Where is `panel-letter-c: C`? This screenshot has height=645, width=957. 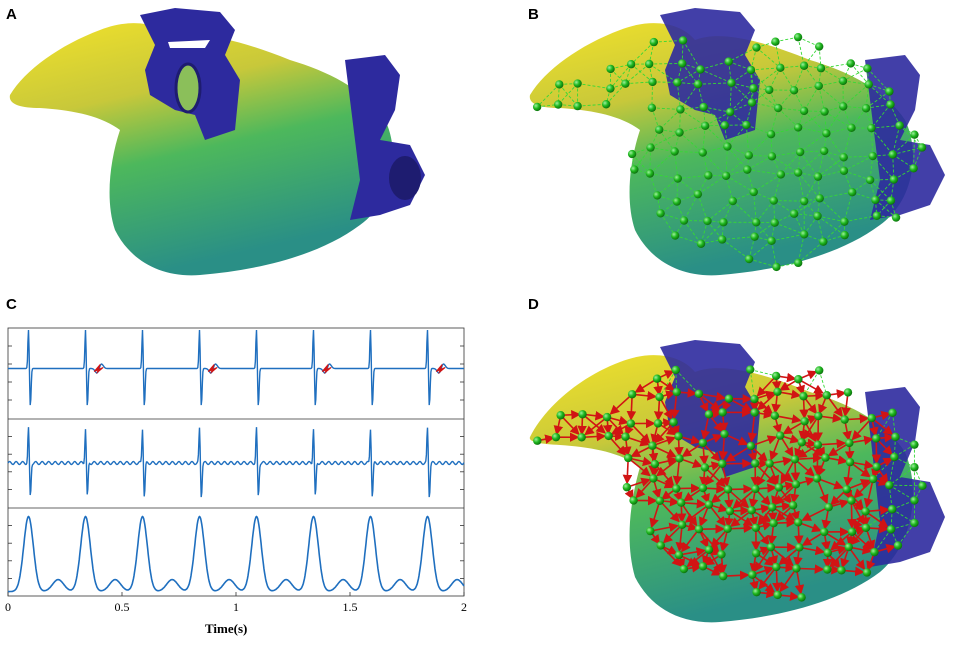 panel-letter-c: C is located at coordinates (11, 304).